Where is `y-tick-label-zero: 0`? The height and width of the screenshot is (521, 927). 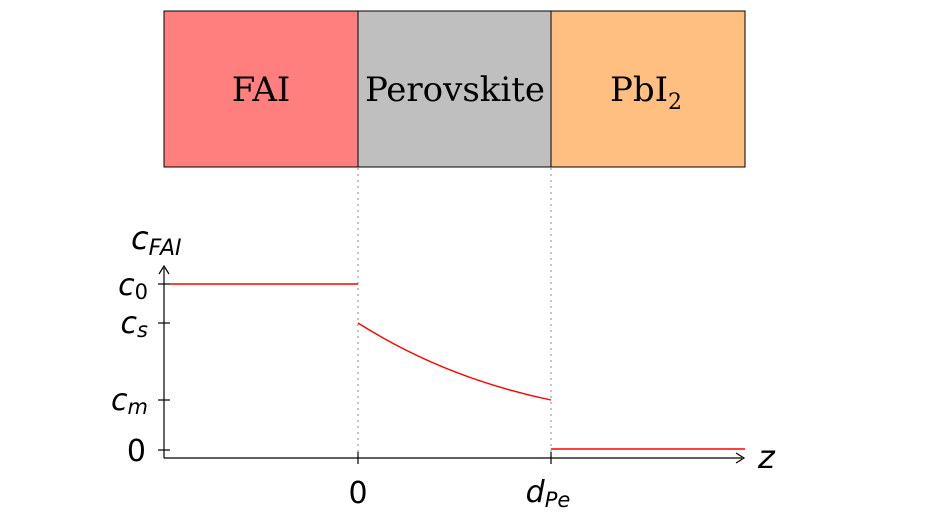
y-tick-label-zero: 0 is located at coordinates (136, 451).